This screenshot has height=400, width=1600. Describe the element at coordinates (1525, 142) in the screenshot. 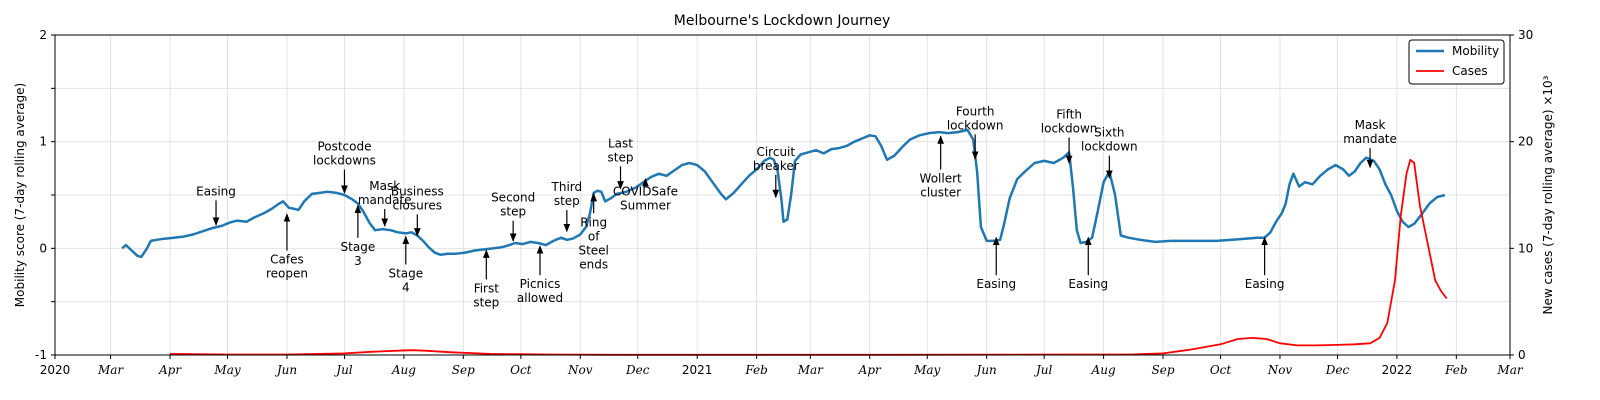

I see `right-tick-label: 20` at that location.